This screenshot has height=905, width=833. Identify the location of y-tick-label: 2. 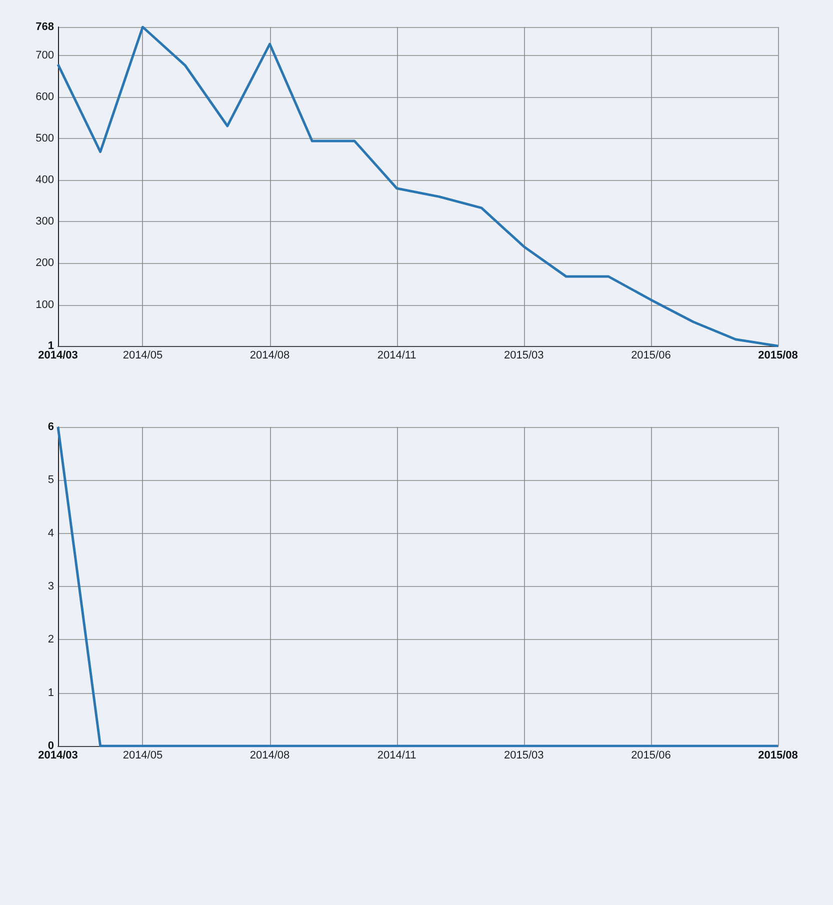
(51, 640).